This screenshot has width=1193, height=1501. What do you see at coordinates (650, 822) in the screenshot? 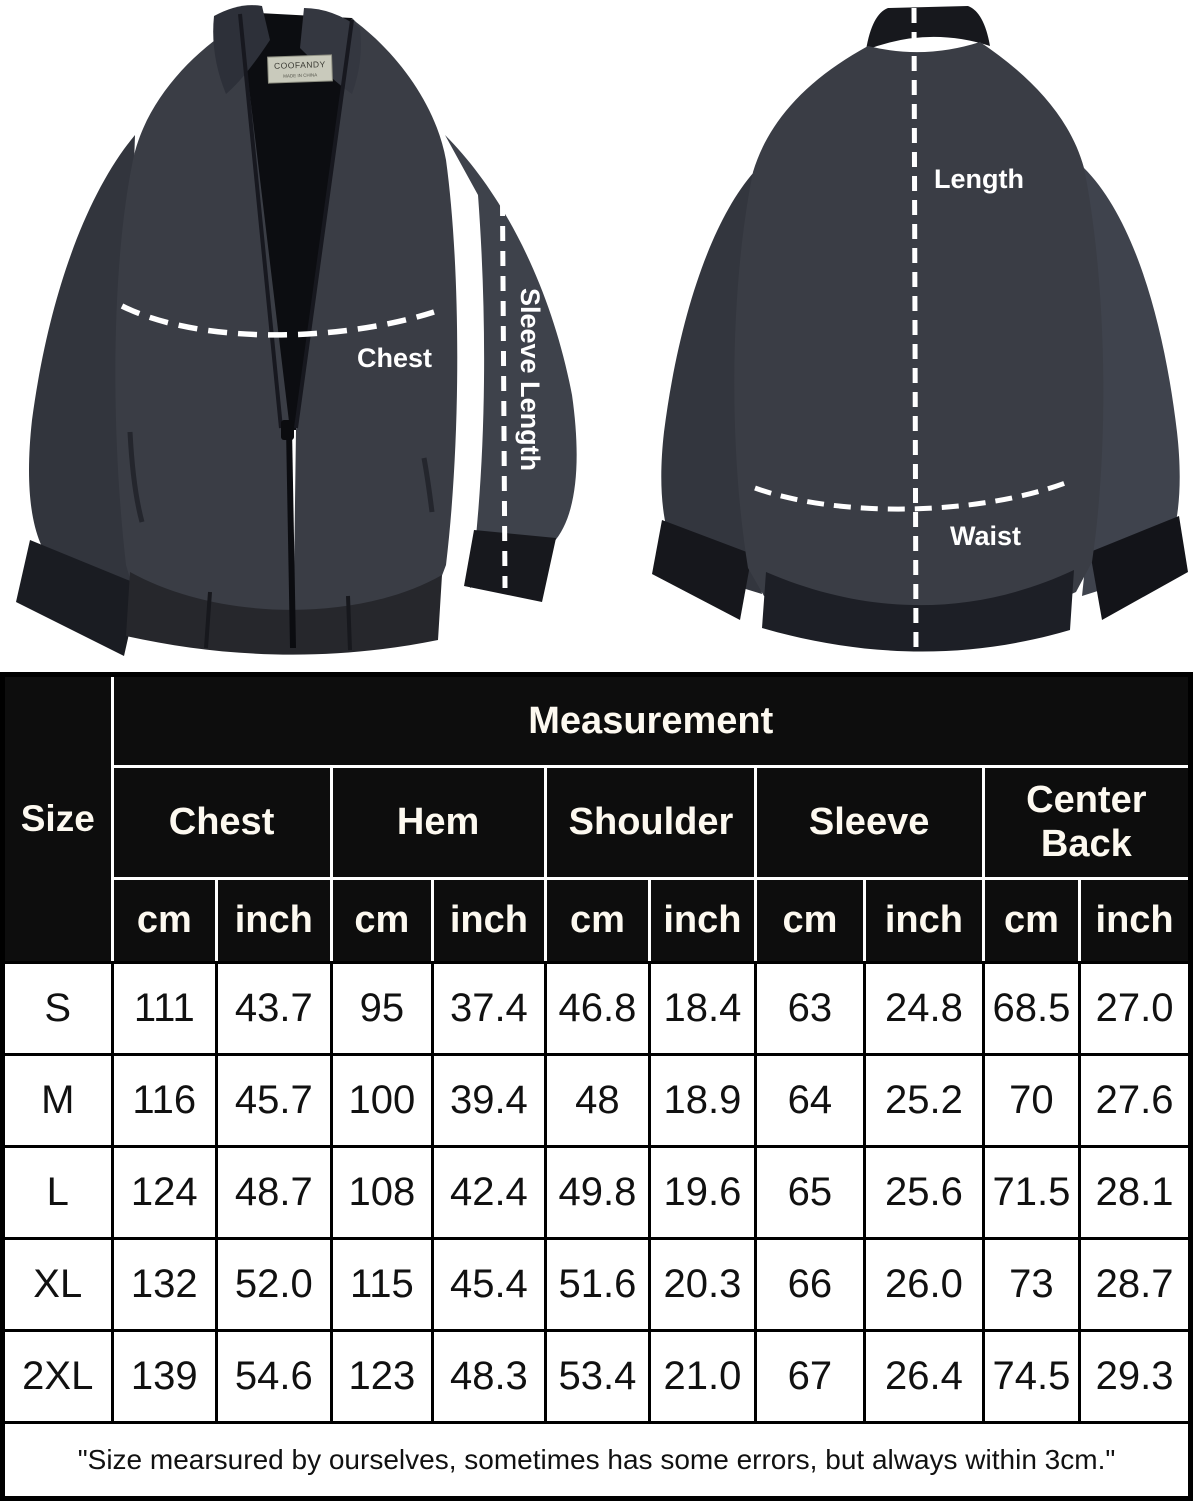
I see `column-group-shoulder: Shoulder` at bounding box center [650, 822].